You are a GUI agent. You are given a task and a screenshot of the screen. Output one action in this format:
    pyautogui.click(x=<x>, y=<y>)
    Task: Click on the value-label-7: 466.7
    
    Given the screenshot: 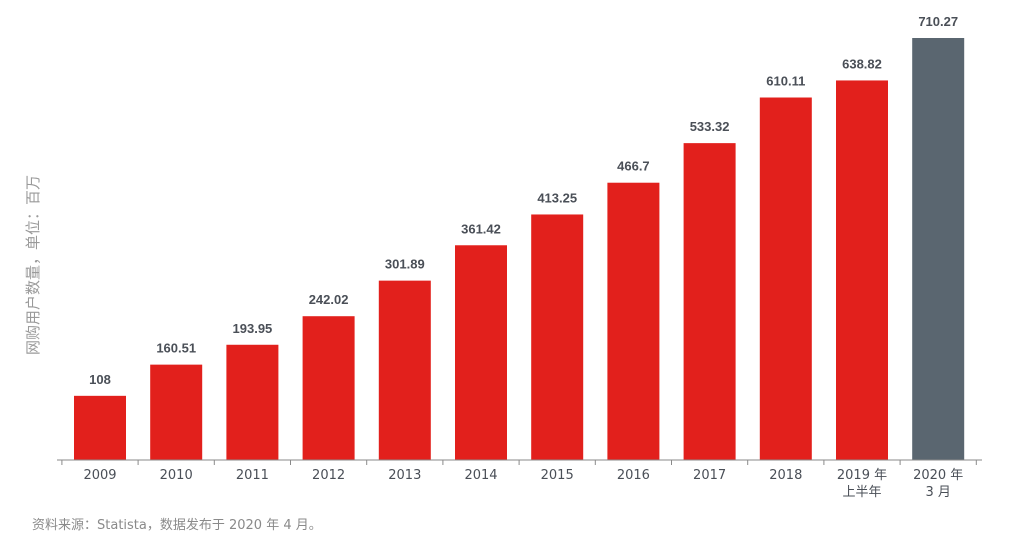 What is the action you would take?
    pyautogui.click(x=633, y=166)
    